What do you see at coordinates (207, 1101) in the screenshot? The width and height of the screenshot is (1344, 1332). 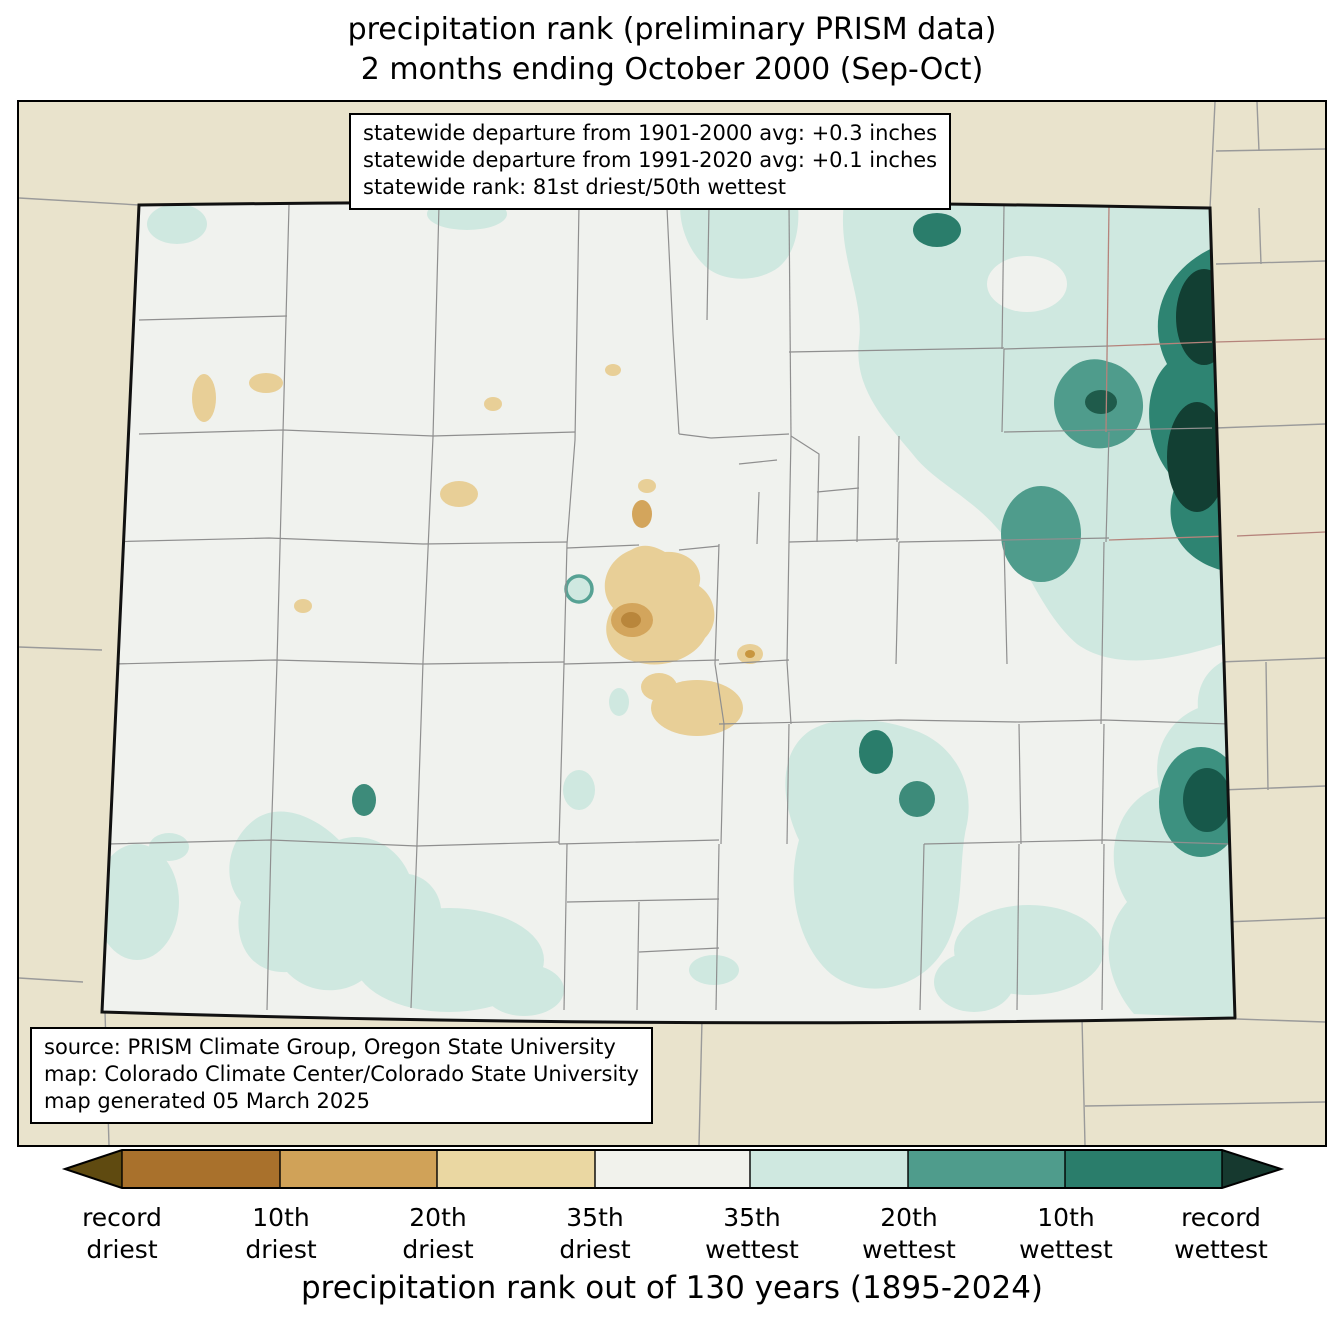 I see `source-line-3: map generated 05 March 2025` at bounding box center [207, 1101].